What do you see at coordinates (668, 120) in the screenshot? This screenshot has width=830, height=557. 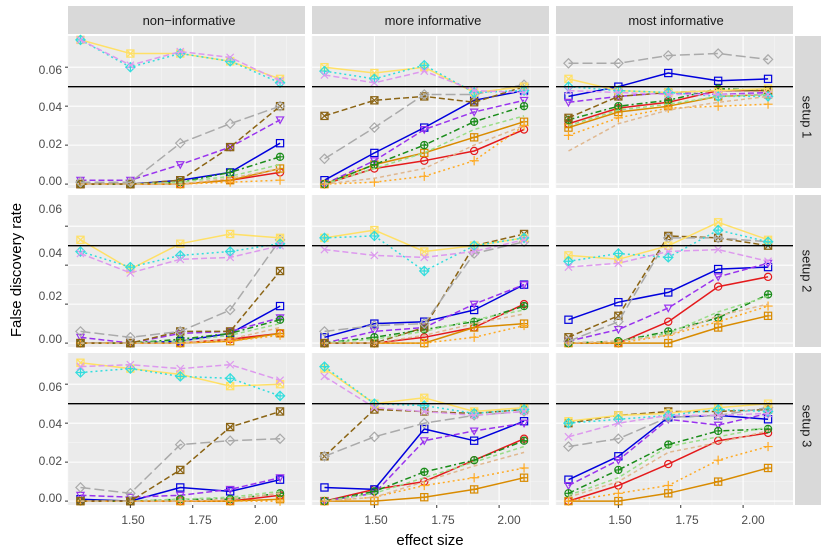 I see `panel-setup-1-most-informative-series-6-line` at bounding box center [668, 120].